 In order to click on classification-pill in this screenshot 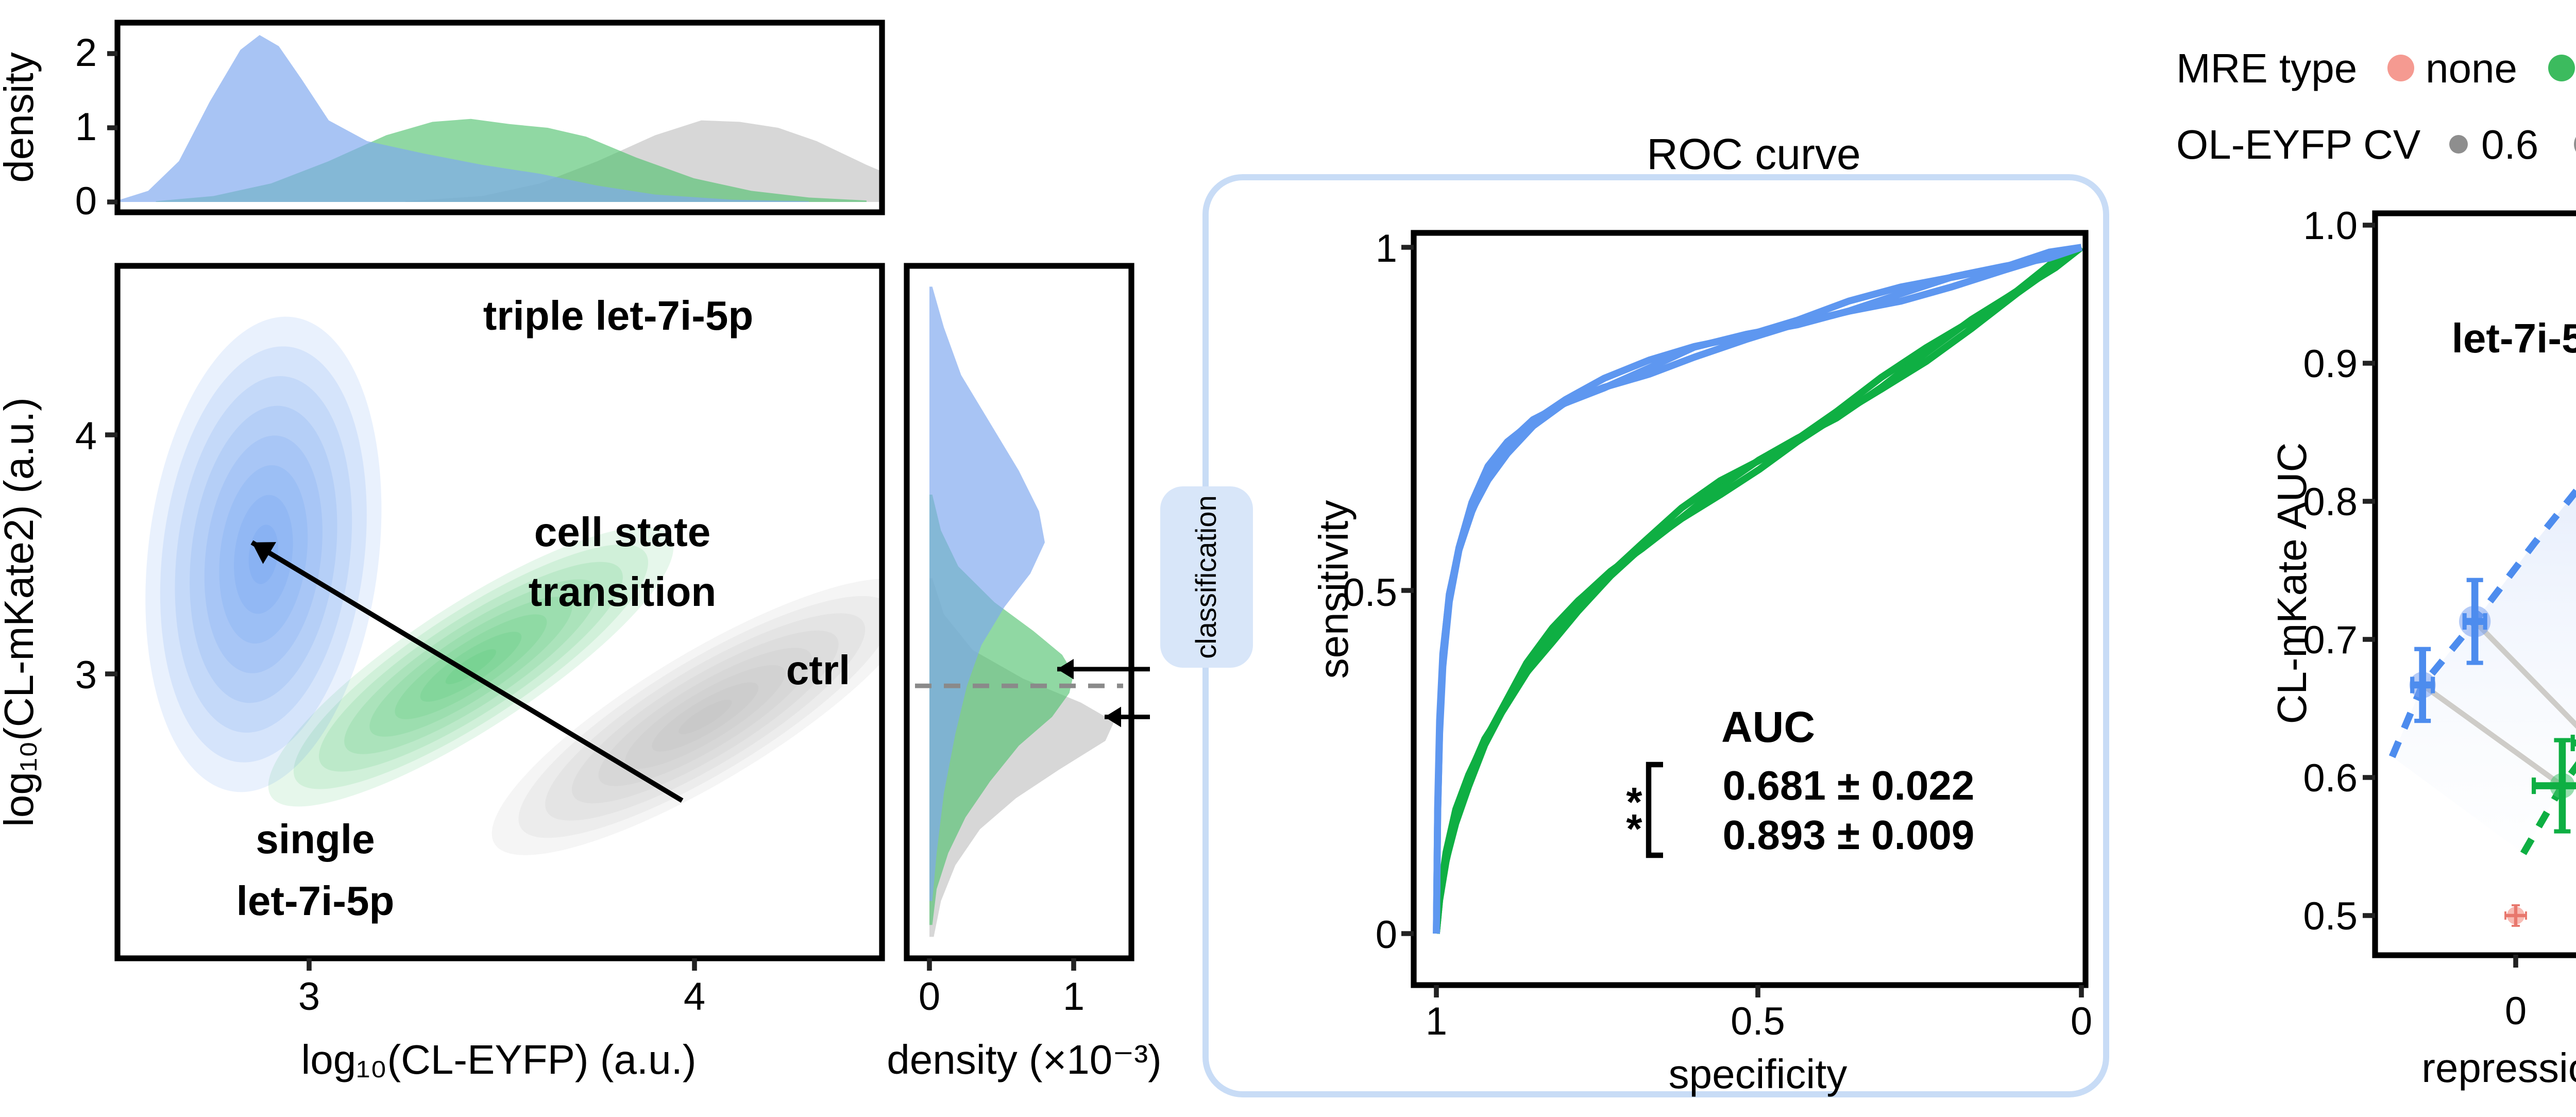, I will do `click(1206, 577)`.